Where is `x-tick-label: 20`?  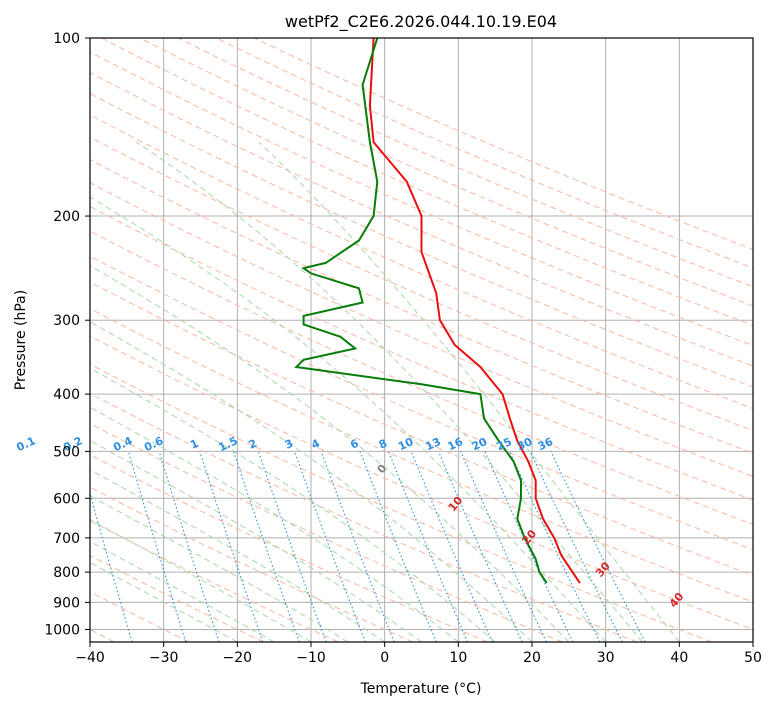 x-tick-label: 20 is located at coordinates (532, 658).